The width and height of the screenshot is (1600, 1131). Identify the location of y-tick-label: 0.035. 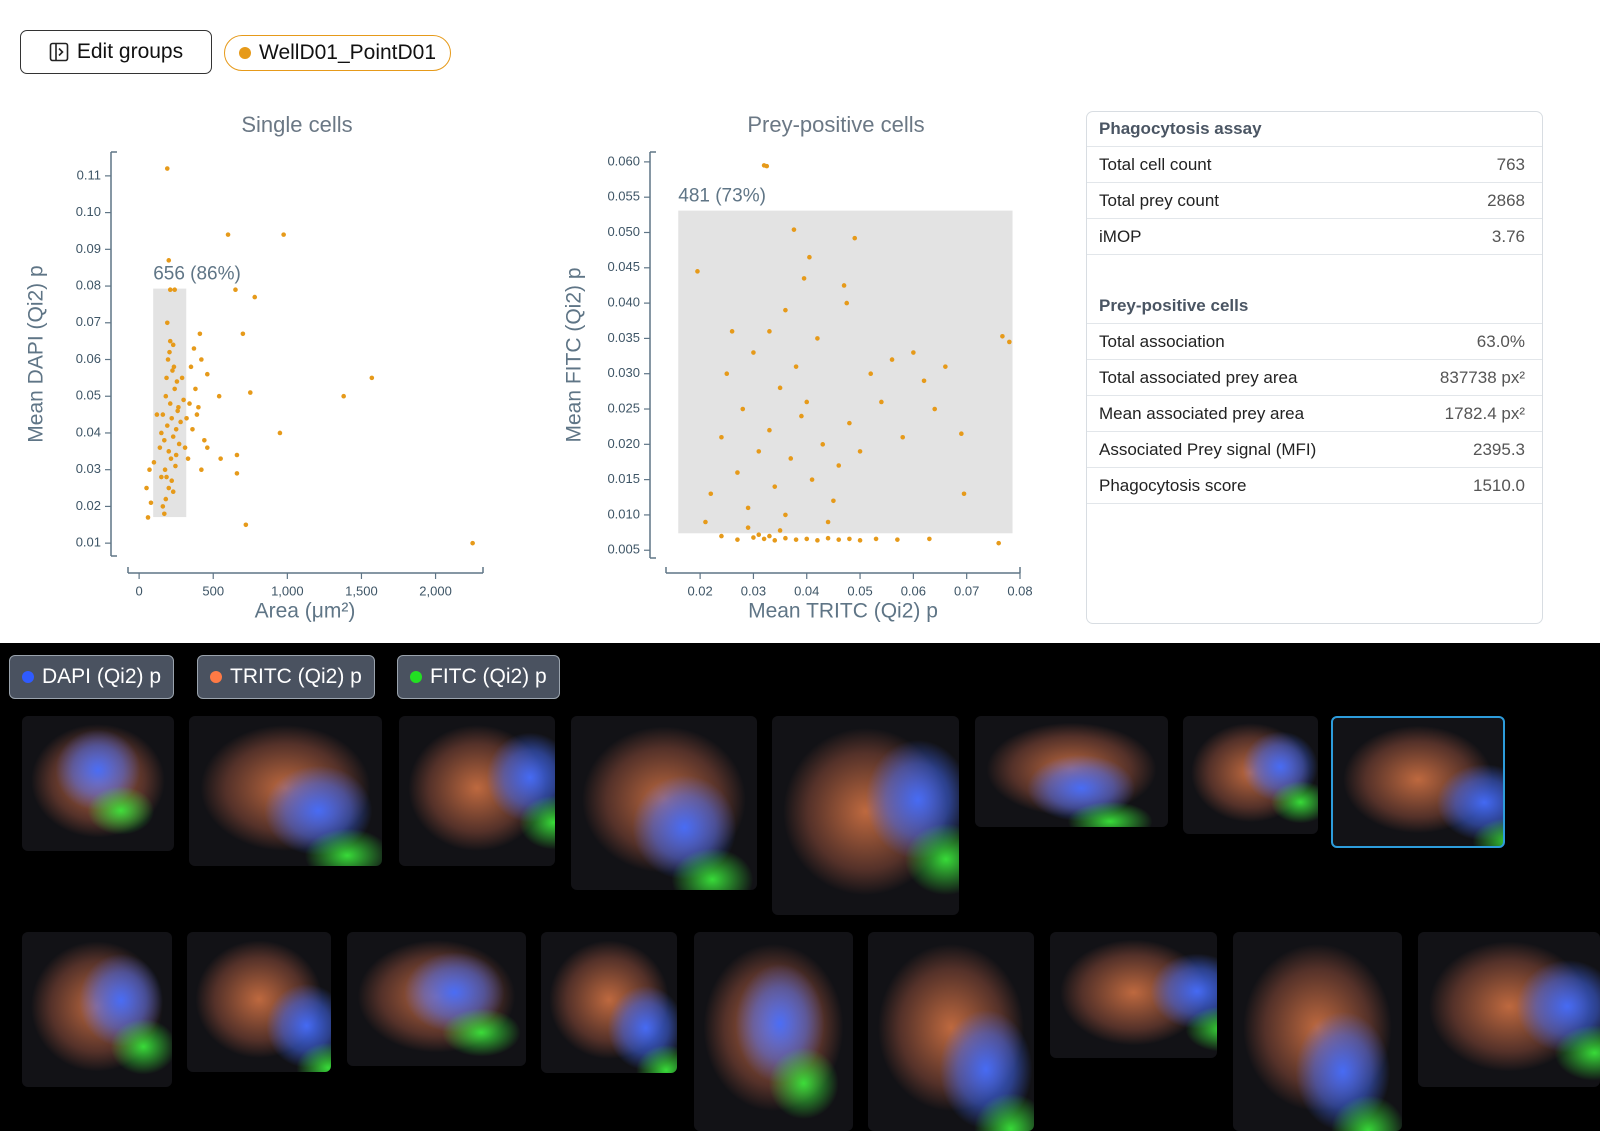
(623, 337).